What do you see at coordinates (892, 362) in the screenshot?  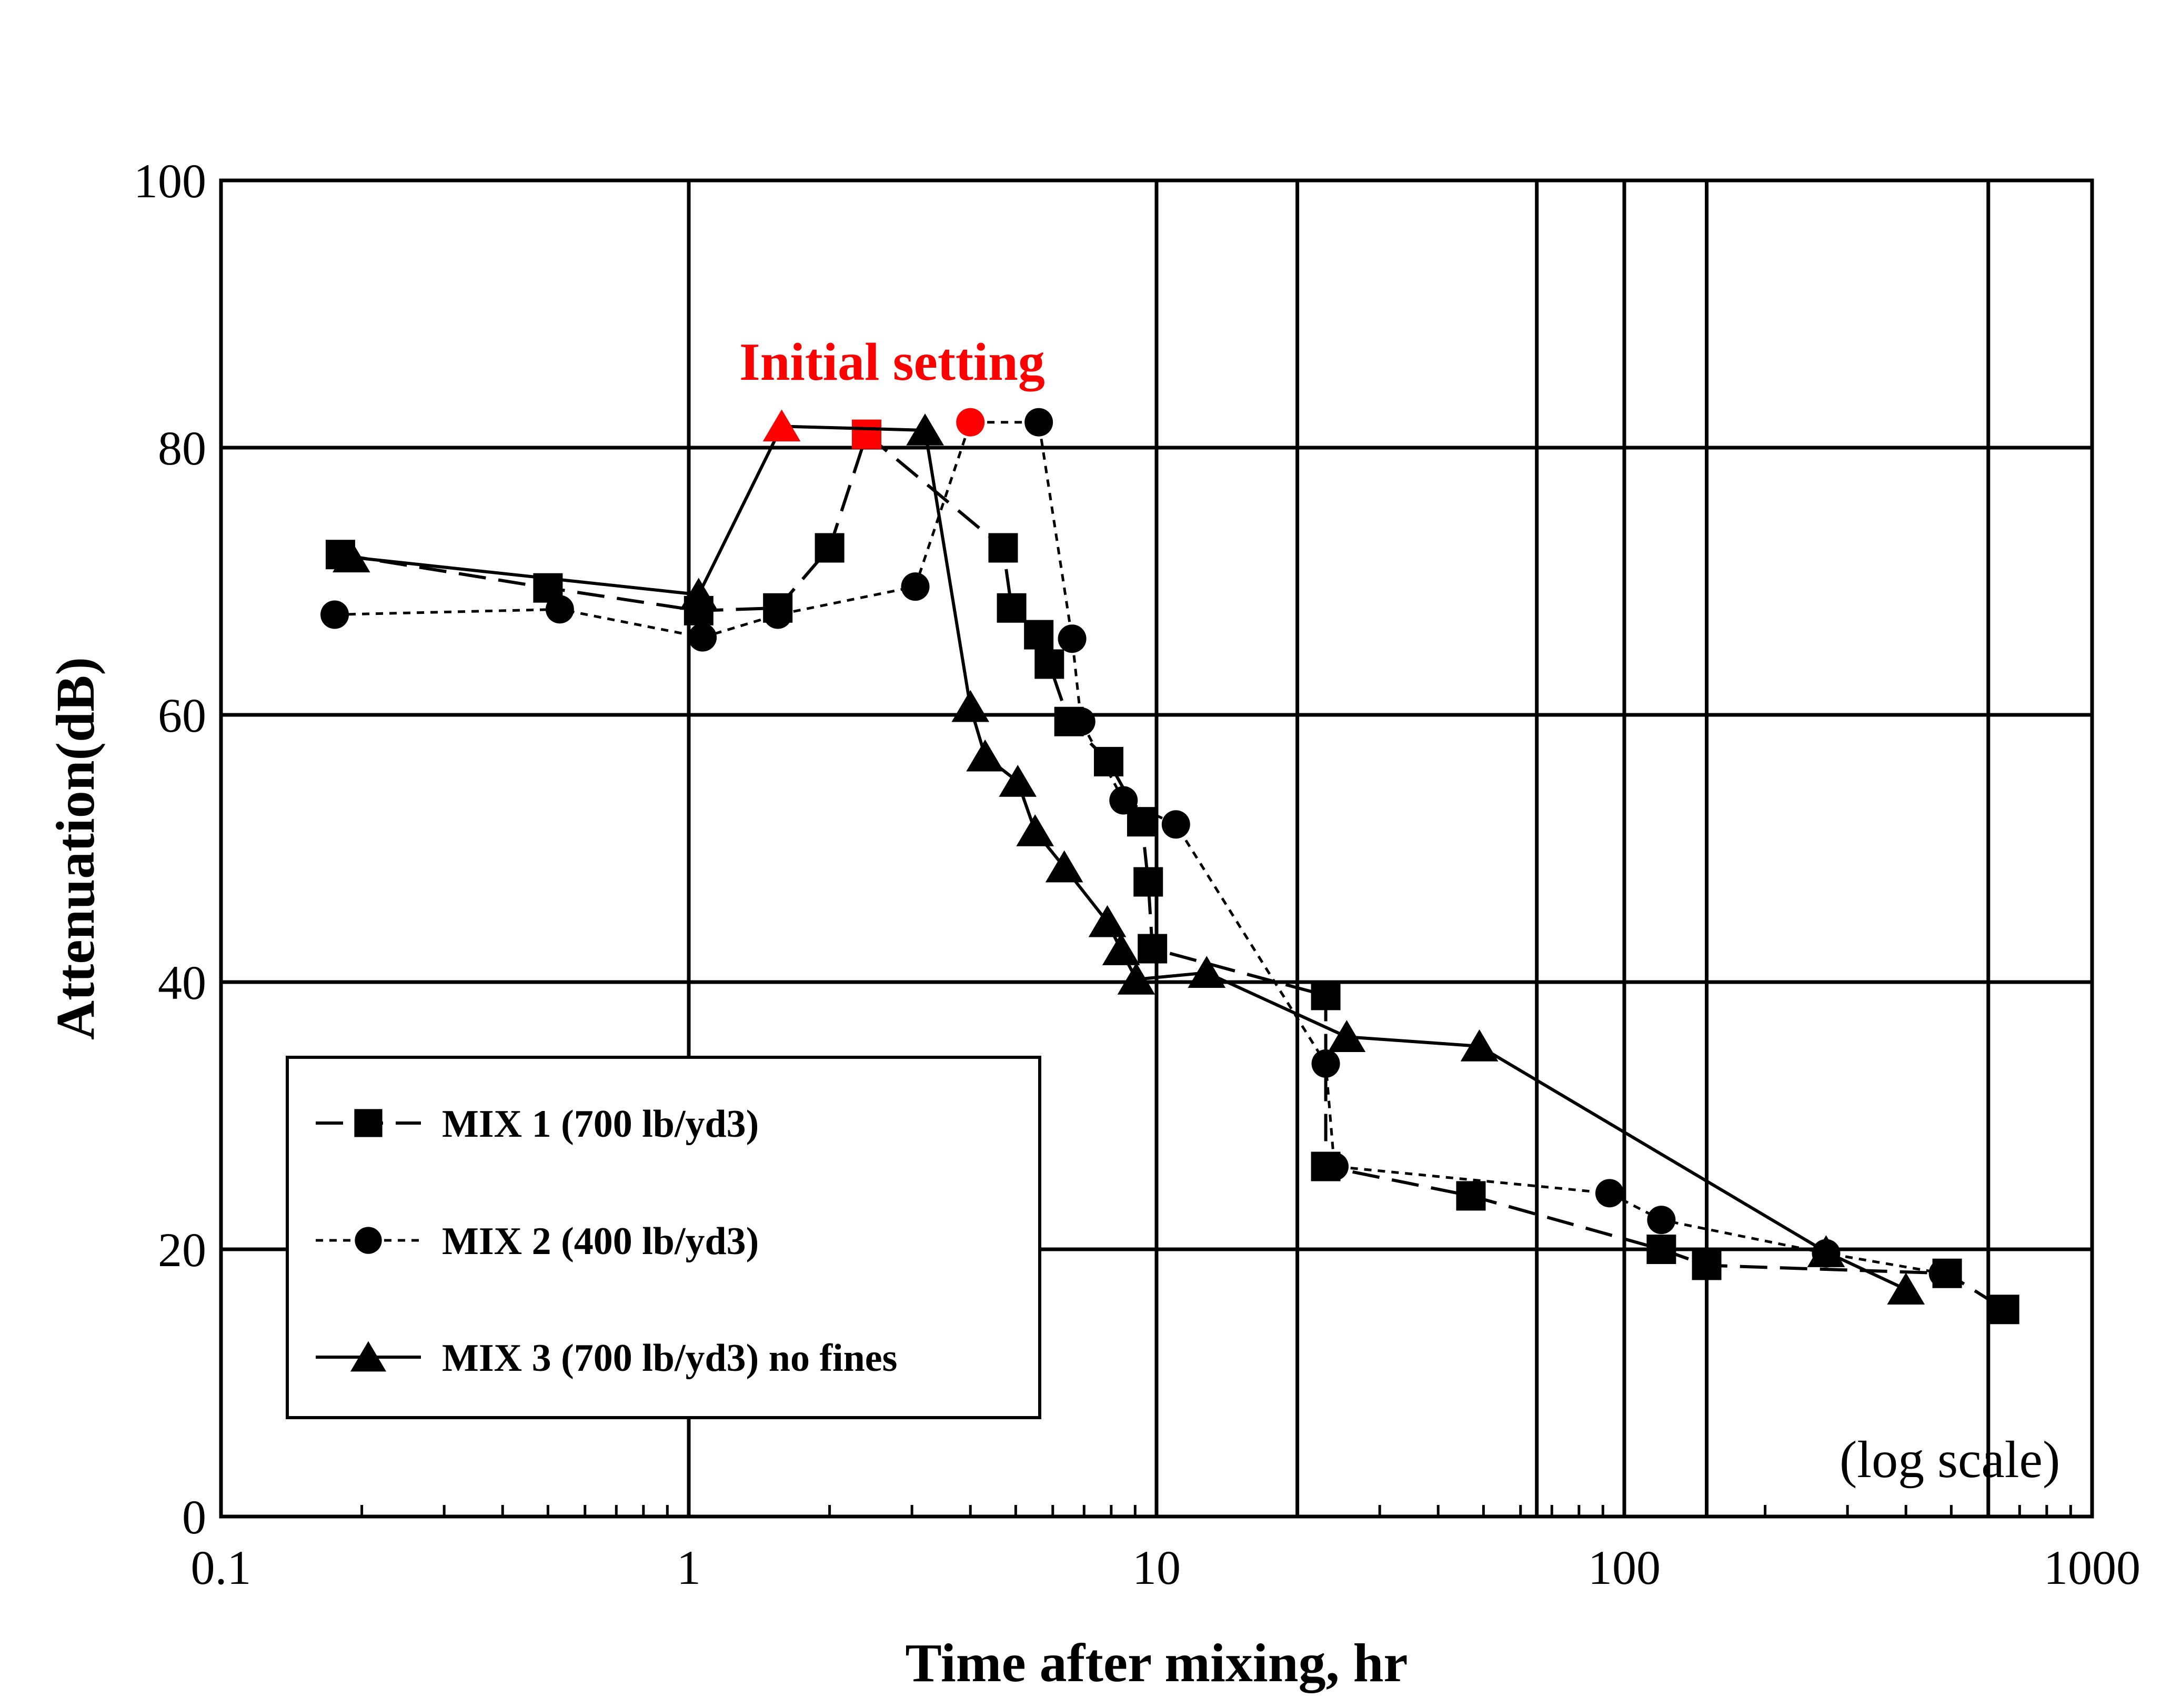 I see `initial-setting-annotation: Initial setting` at bounding box center [892, 362].